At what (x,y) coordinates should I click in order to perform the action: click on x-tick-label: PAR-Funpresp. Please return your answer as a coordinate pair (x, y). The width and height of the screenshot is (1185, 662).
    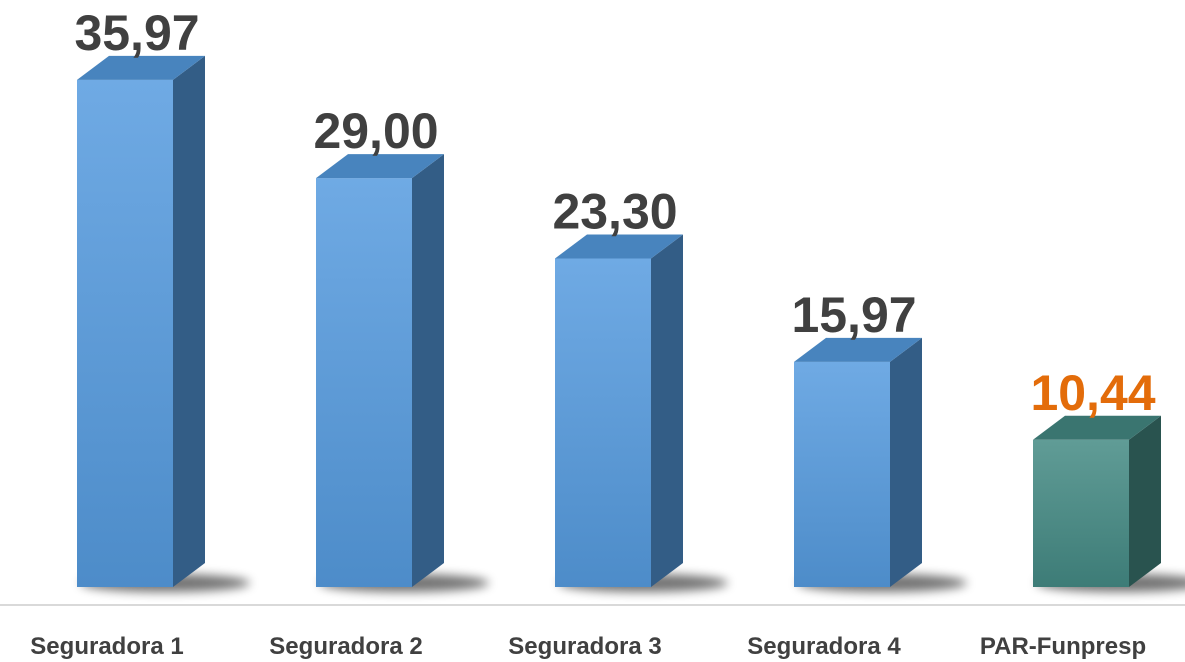
    Looking at the image, I should click on (1063, 646).